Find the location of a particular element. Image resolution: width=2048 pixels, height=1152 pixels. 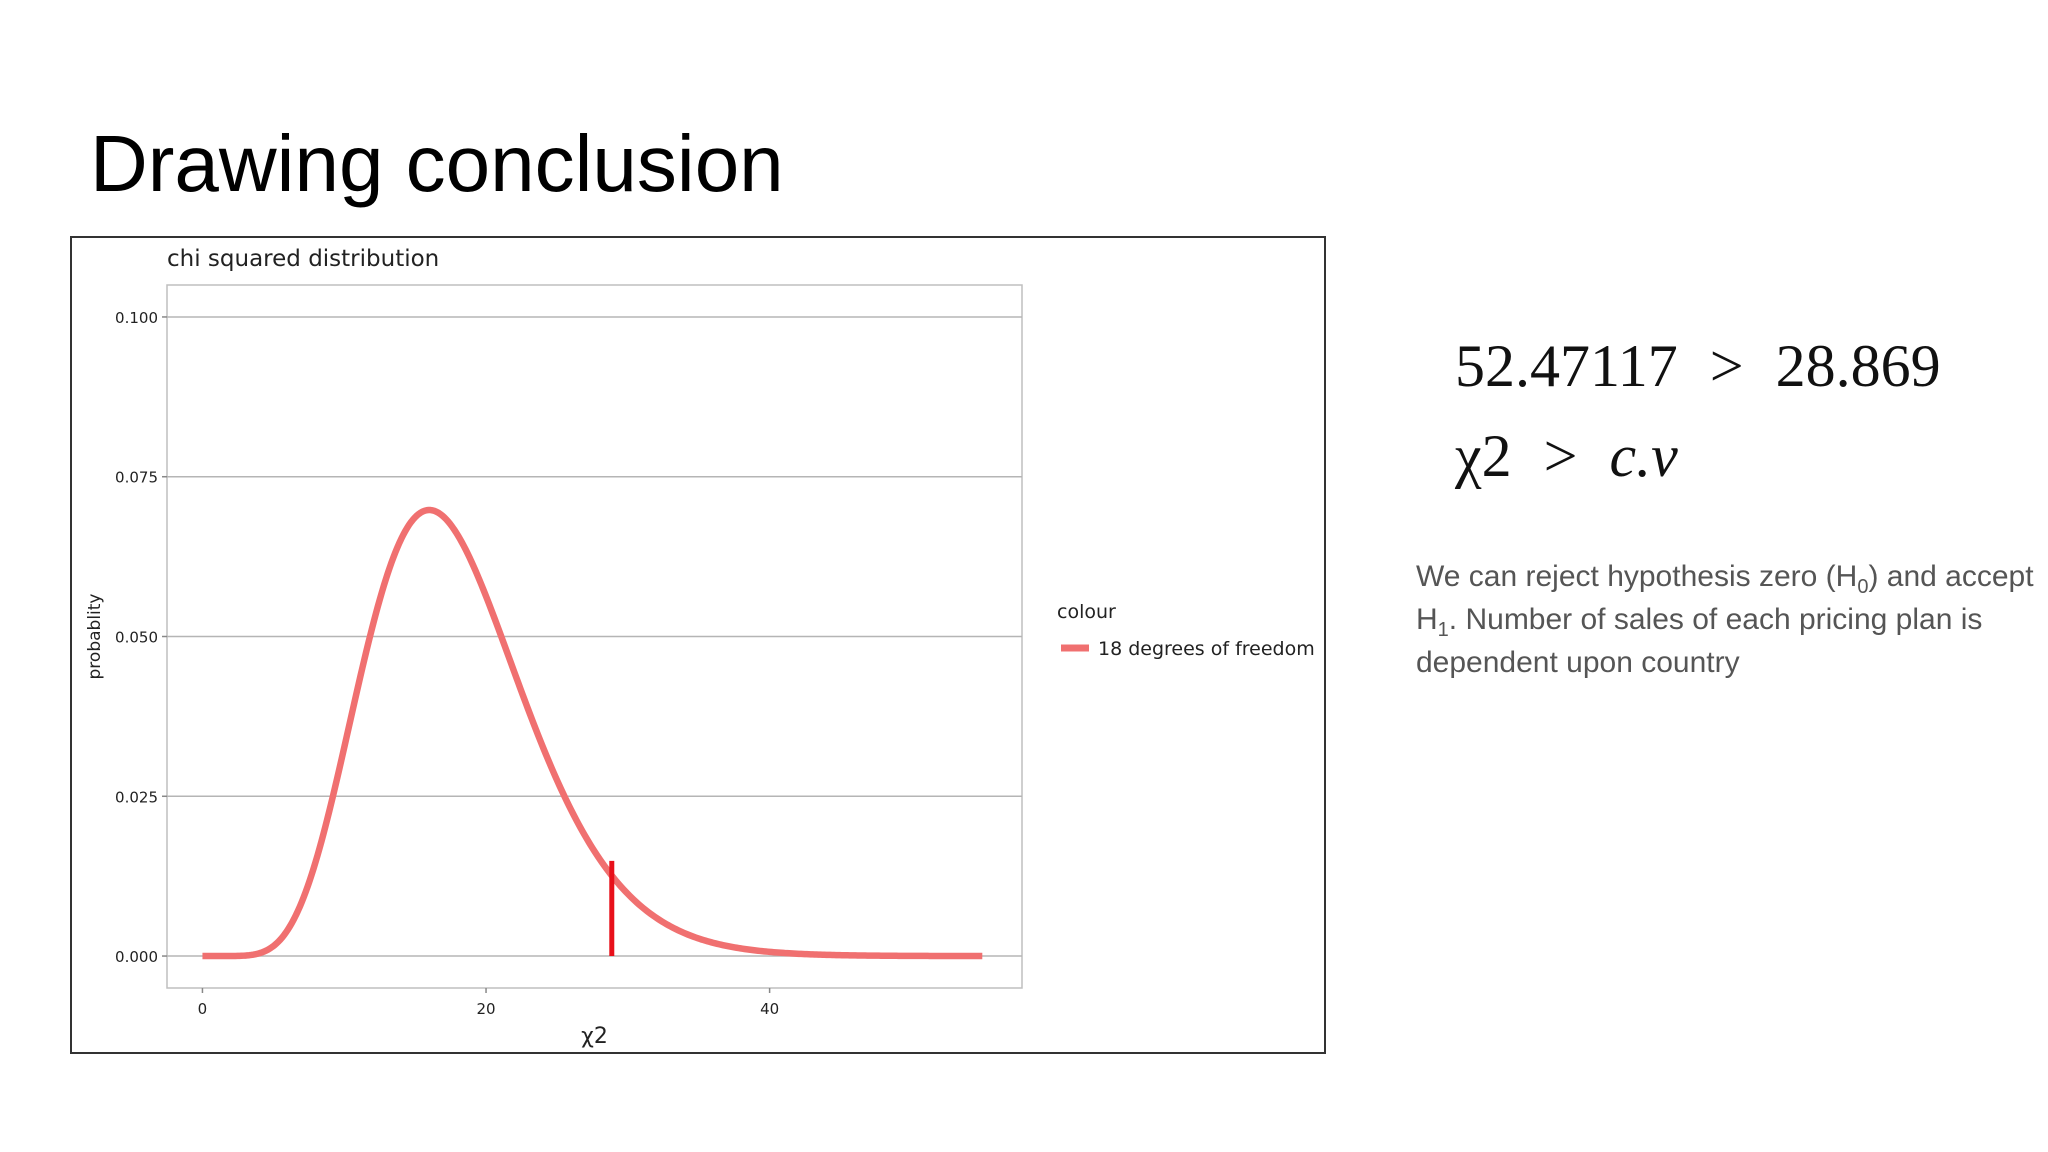

inequality-values: 52.47117 >28.869 is located at coordinates (1698, 366).